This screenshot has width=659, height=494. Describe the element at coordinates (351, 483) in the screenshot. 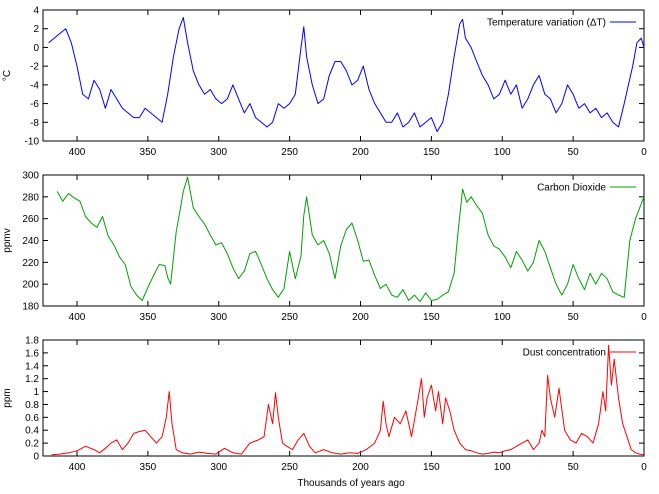

I see `figure-xlabel: Thousands of years ago` at that location.